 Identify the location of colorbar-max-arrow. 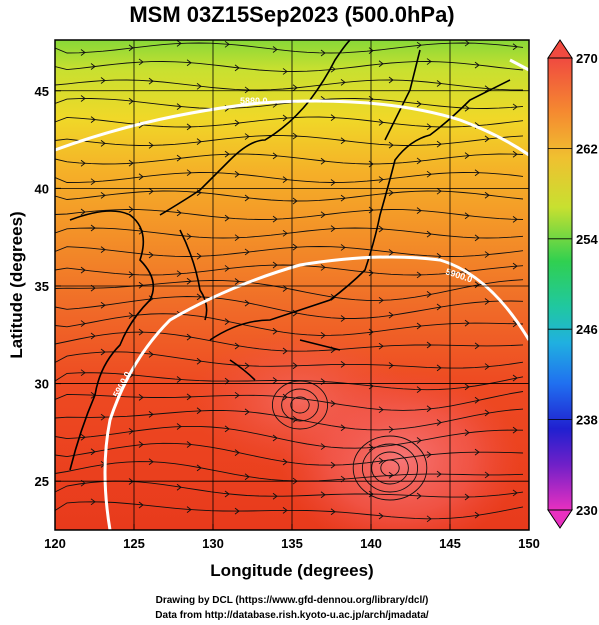
(560, 49).